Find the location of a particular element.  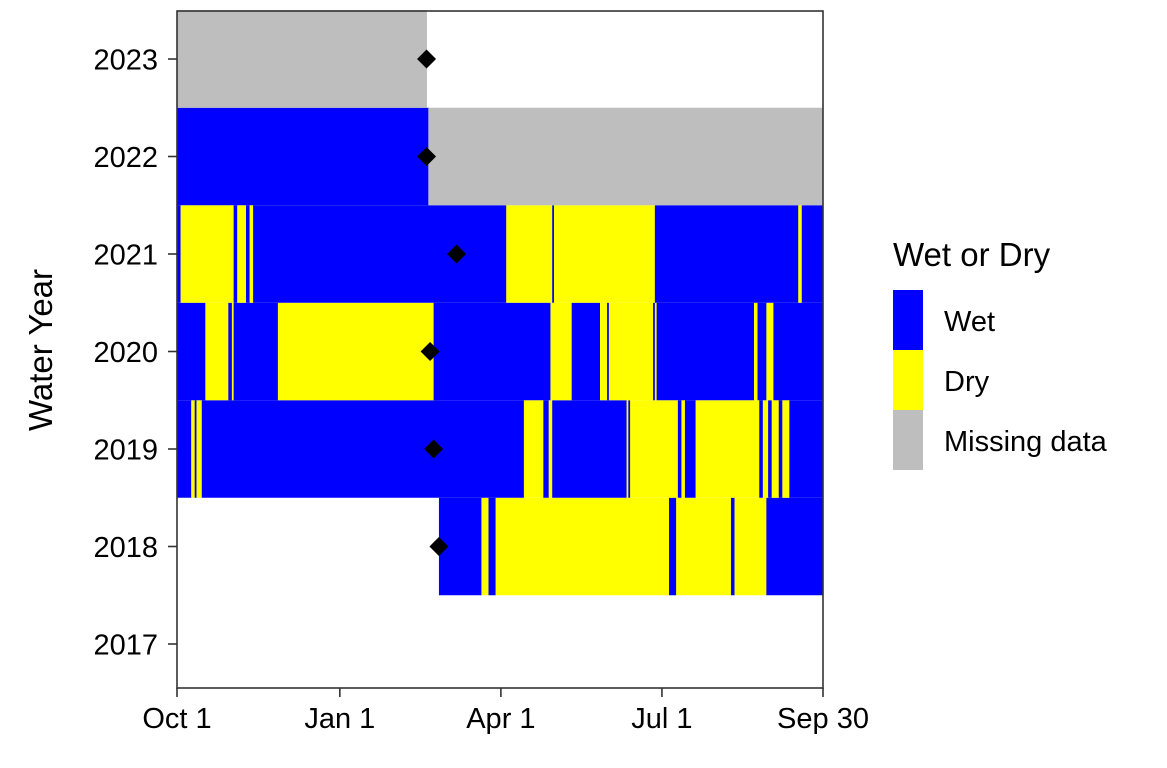

x-tick-label-3: Jul 1 is located at coordinates (661, 719).